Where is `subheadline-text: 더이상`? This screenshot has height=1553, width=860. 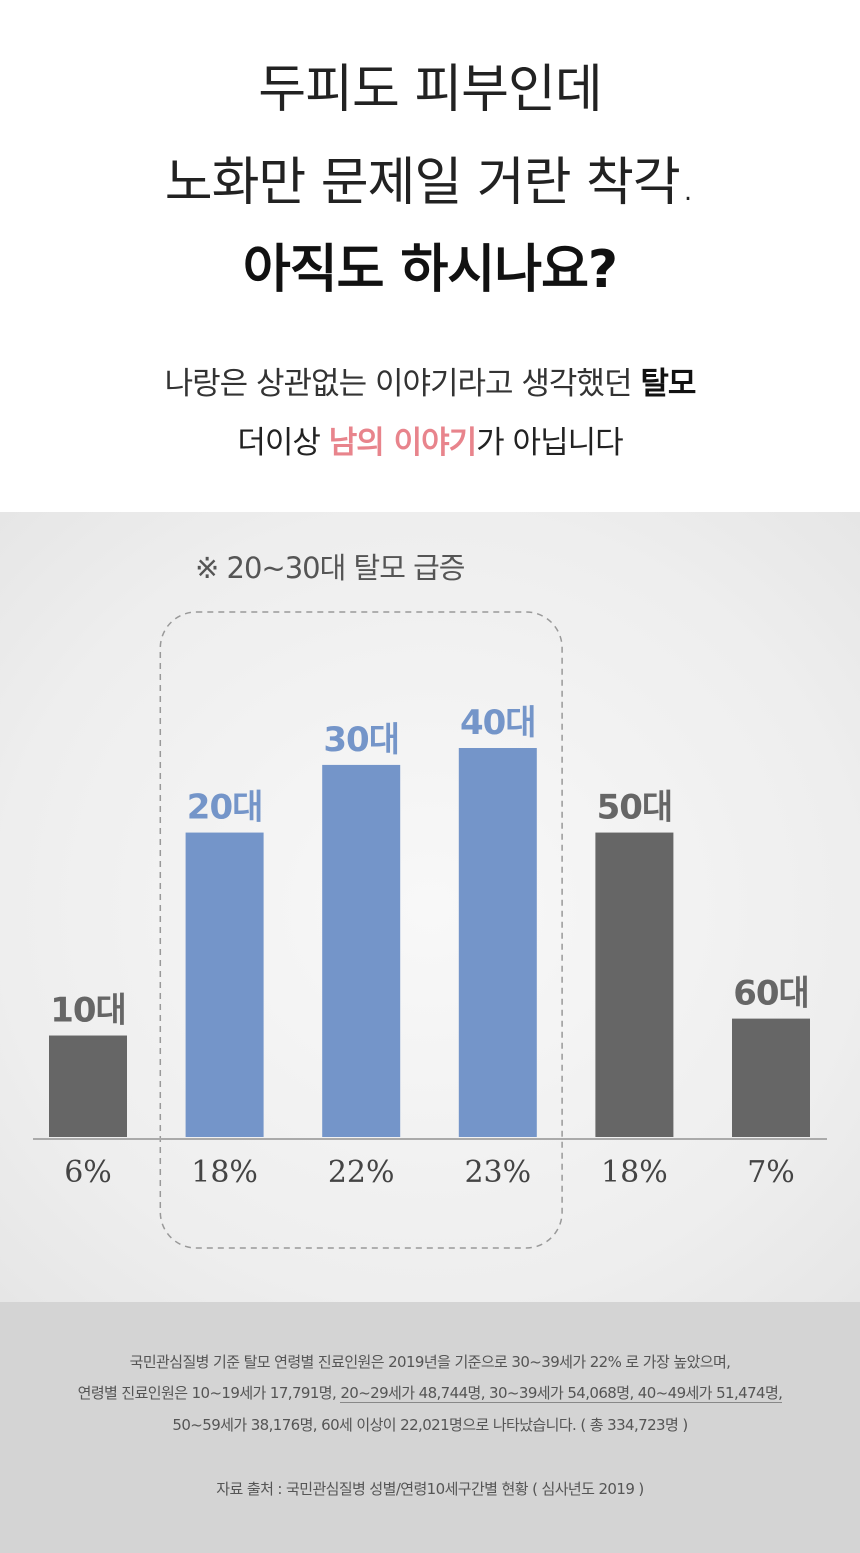
subheadline-text: 더이상 is located at coordinates (283, 443).